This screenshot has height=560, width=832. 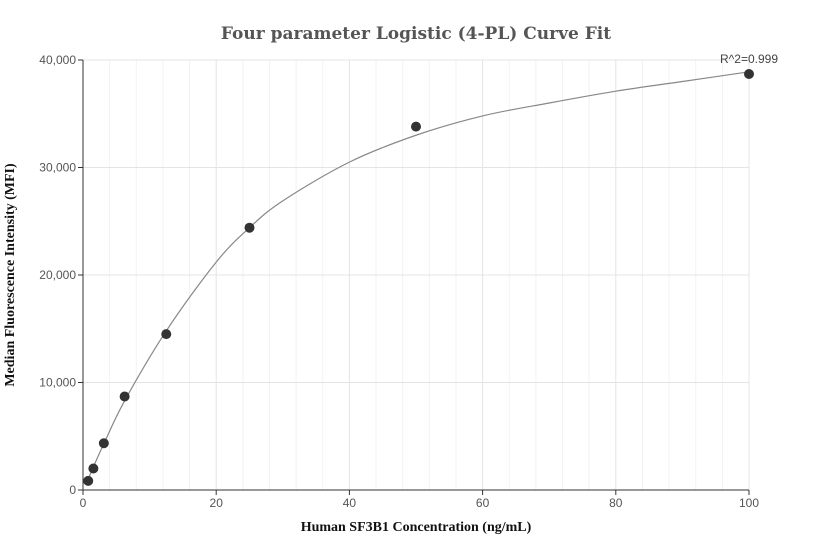 I want to click on y-tick-label: 0, so click(x=72, y=490).